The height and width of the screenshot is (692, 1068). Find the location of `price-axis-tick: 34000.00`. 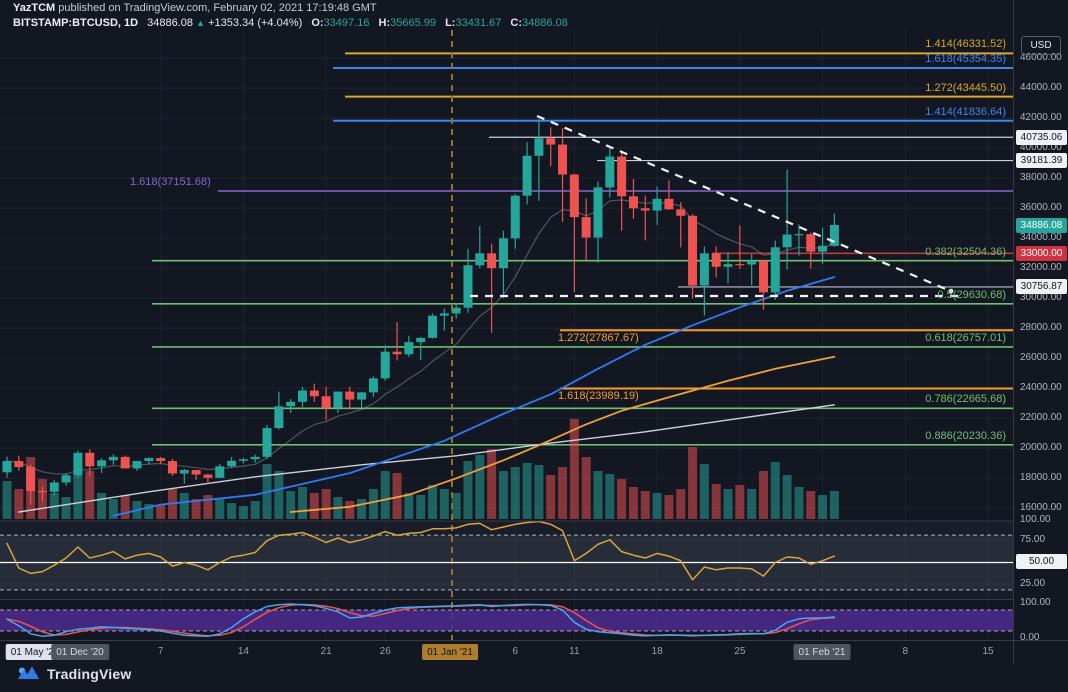

price-axis-tick: 34000.00 is located at coordinates (1041, 238).